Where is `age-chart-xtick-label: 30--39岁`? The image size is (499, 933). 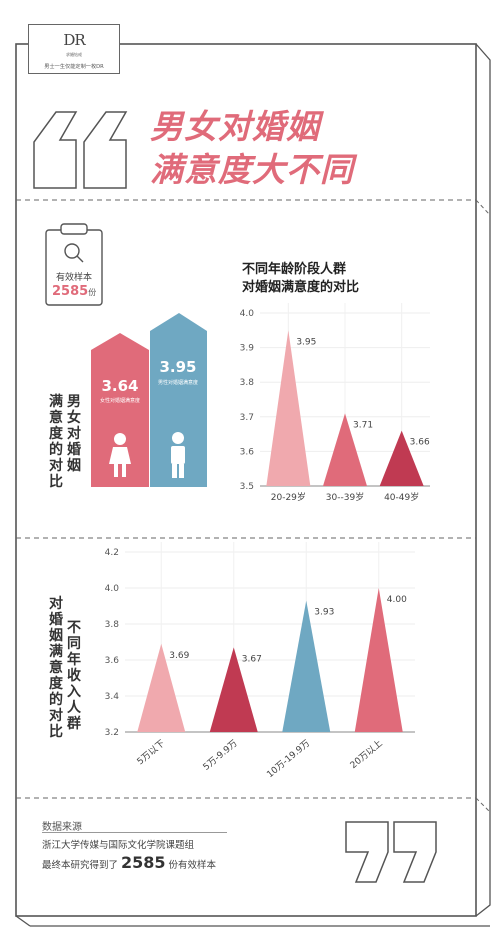 age-chart-xtick-label: 30--39岁 is located at coordinates (345, 497).